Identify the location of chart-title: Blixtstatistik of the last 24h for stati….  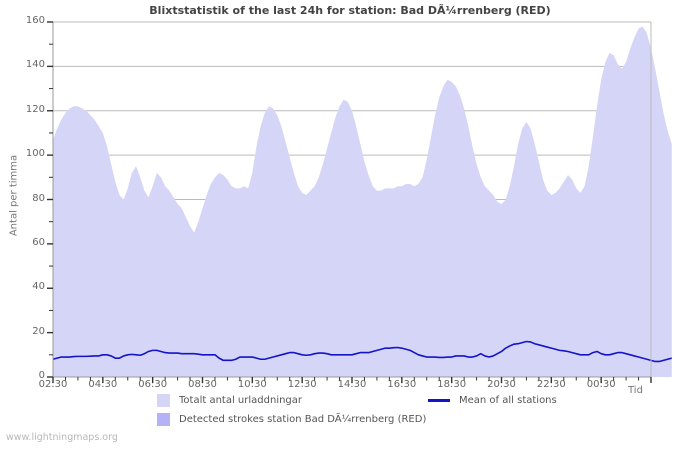
(350, 10).